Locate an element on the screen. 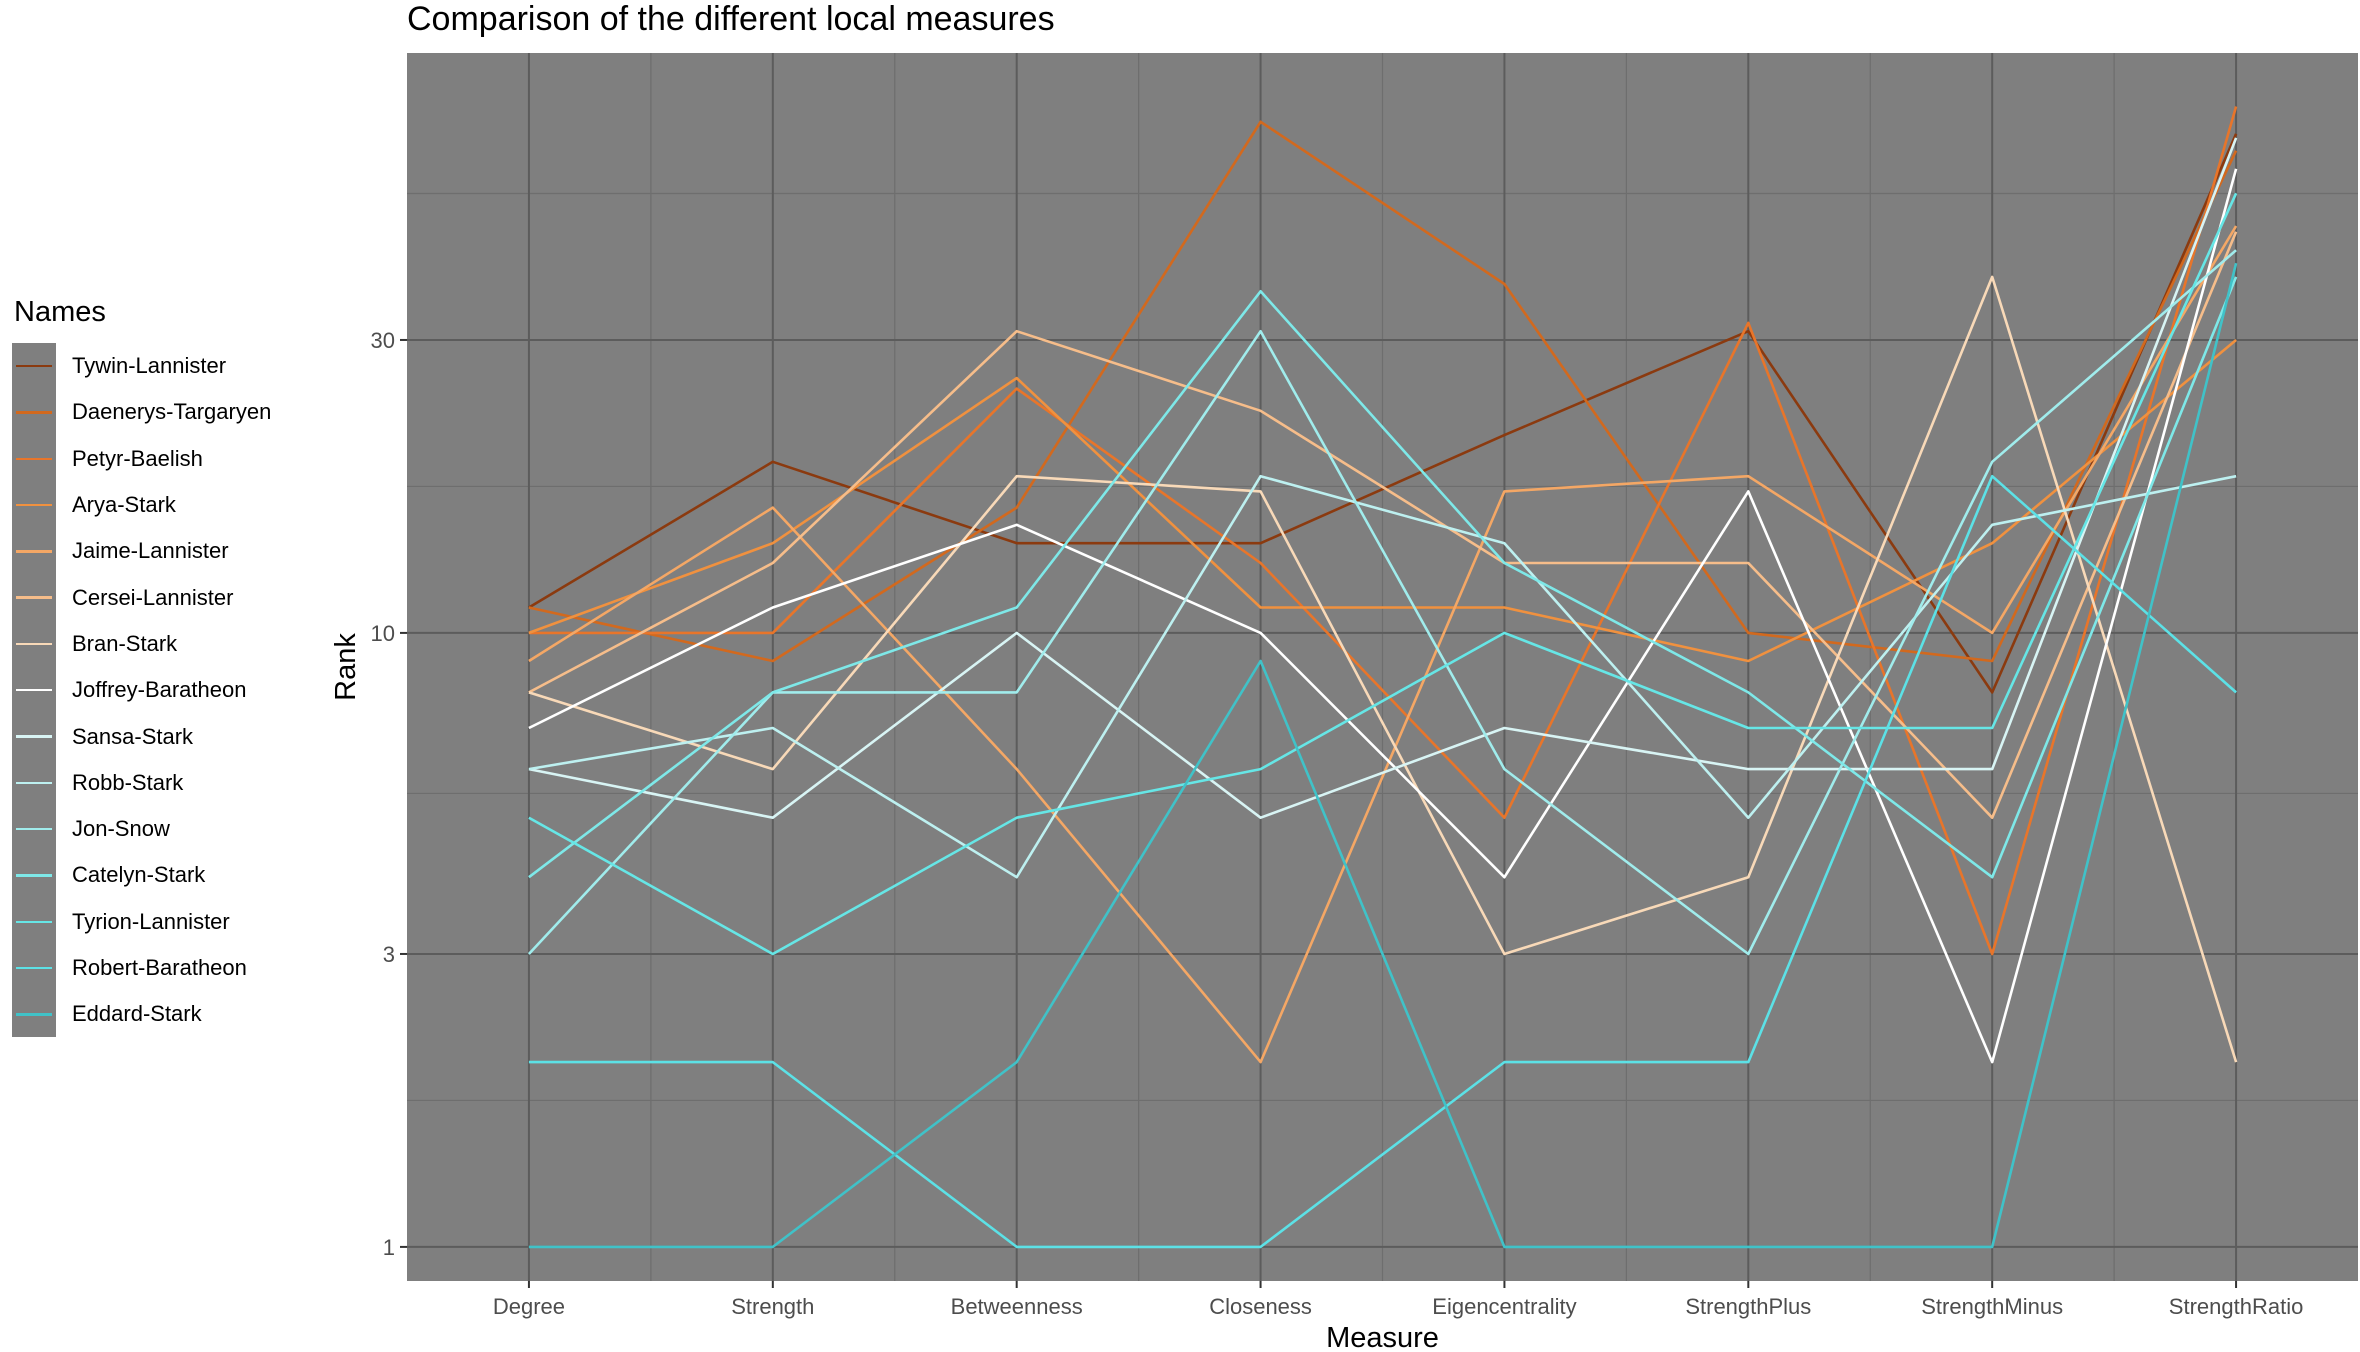  legend-item: Catelyn-Stark is located at coordinates (182, 875).